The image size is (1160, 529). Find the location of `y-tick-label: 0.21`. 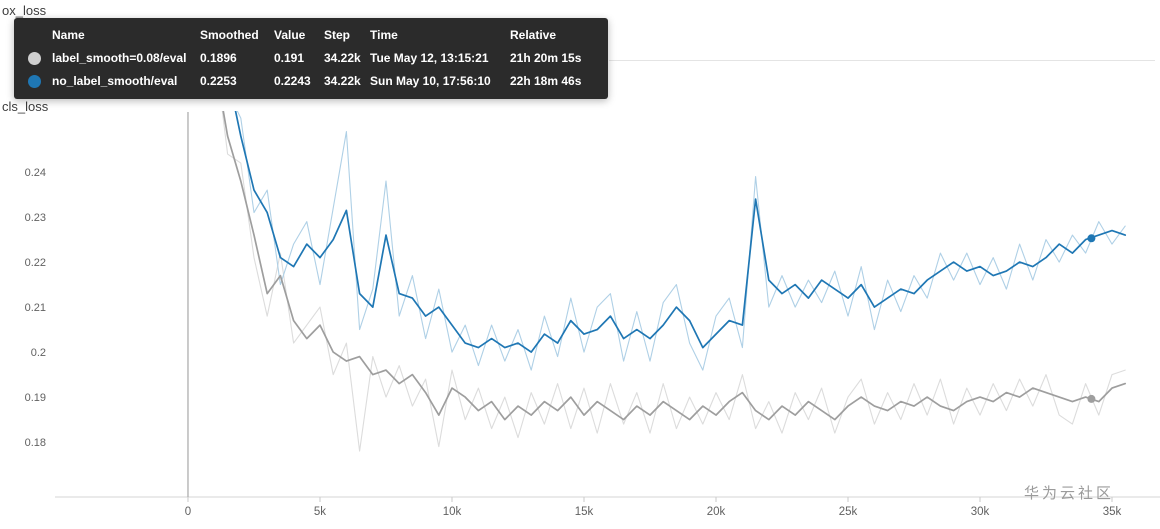

y-tick-label: 0.21 is located at coordinates (35, 308).